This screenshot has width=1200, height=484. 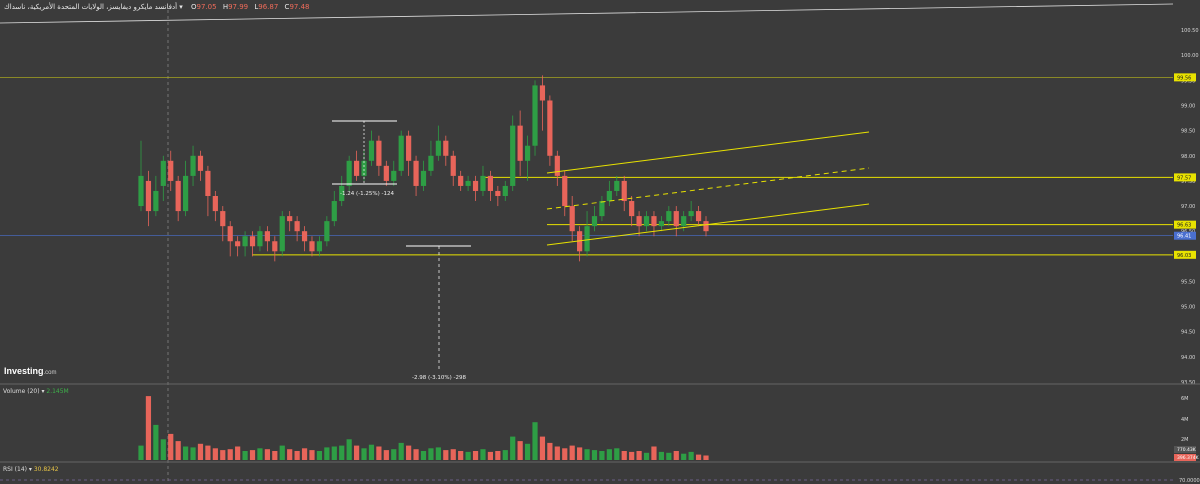 I want to click on volume-label-box, so click(x=1185, y=449).